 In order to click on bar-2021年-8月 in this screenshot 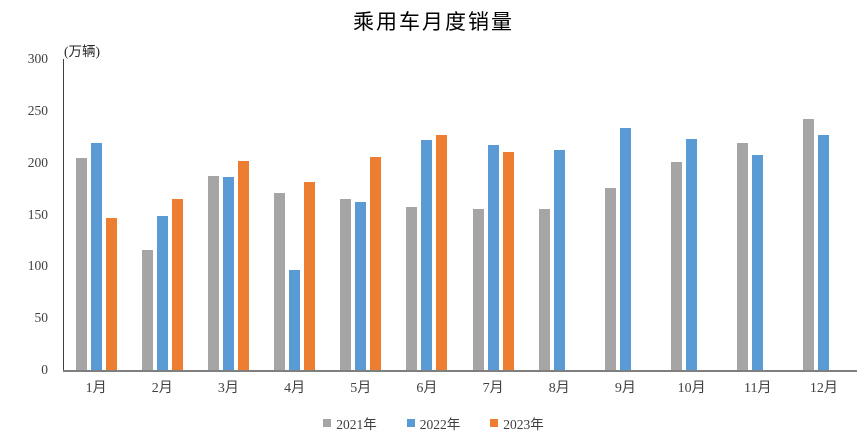, I will do `click(544, 289)`.